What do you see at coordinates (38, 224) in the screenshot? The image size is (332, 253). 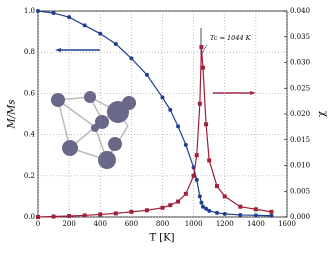 I see `x-tick-label: 0` at bounding box center [38, 224].